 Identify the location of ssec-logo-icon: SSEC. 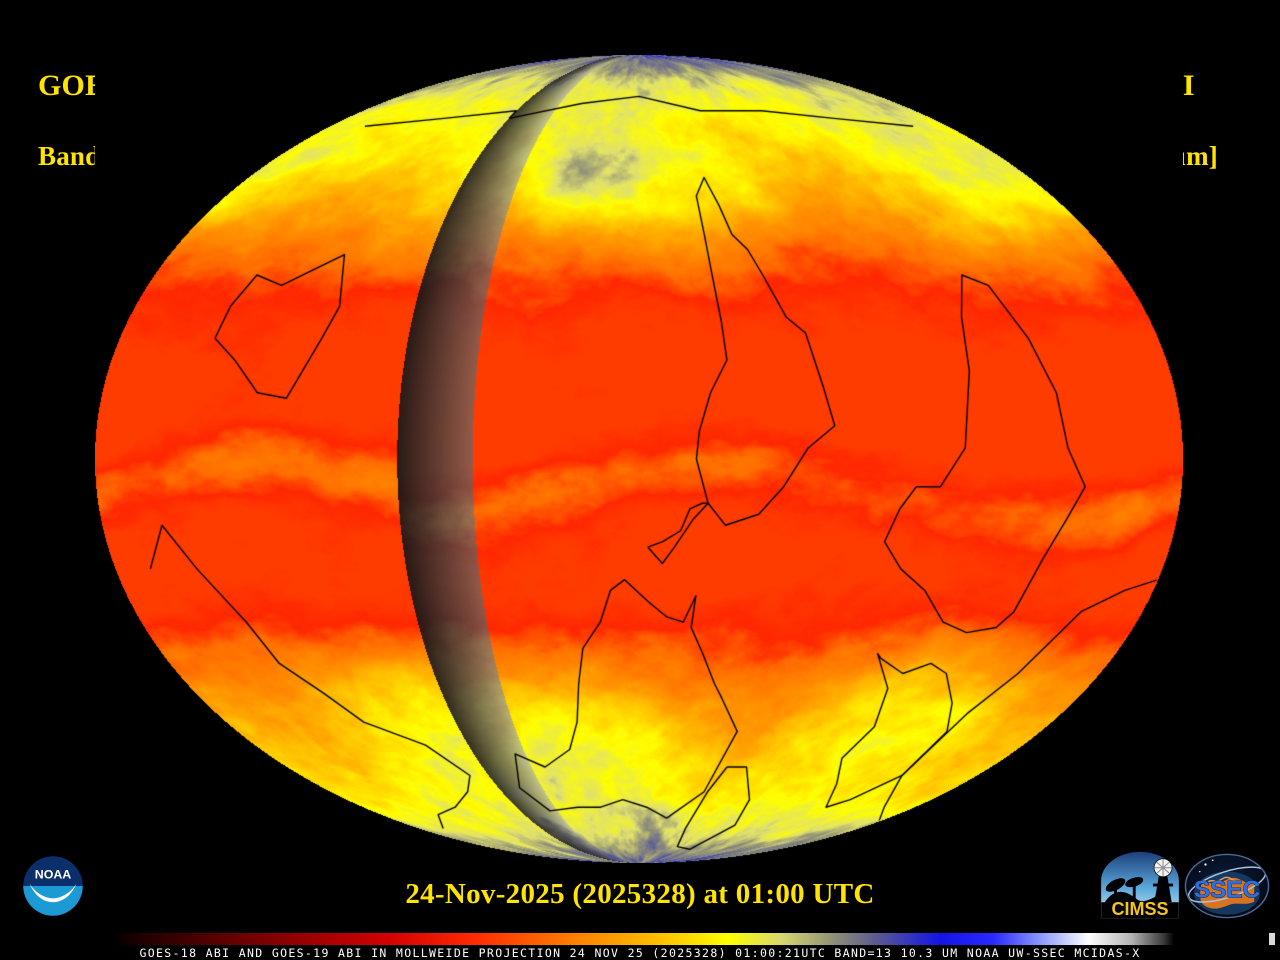
(1227, 886).